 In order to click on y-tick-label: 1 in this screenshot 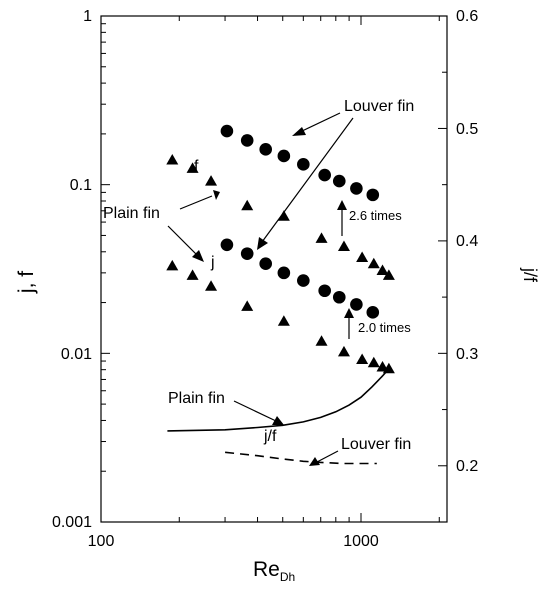, I will do `click(87, 16)`.